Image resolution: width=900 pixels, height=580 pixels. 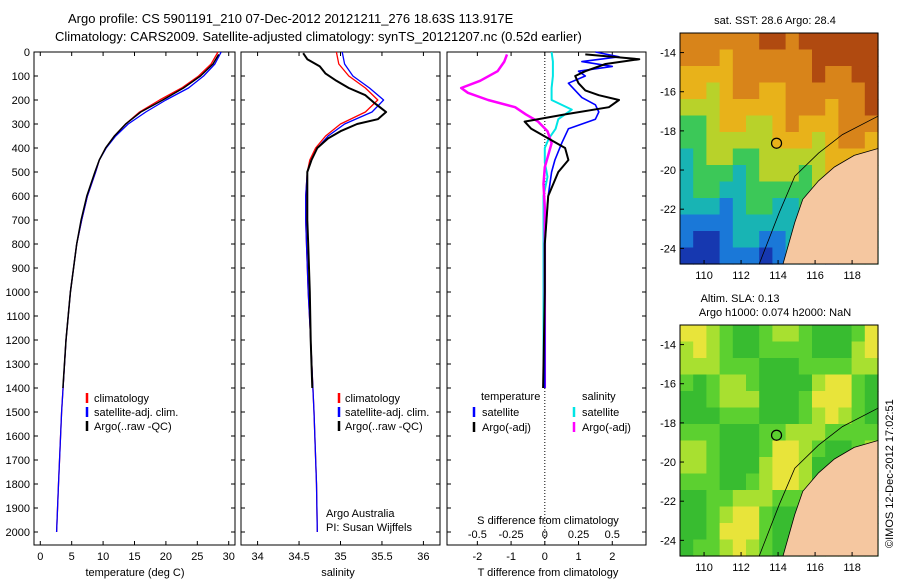 What do you see at coordinates (578, 557) in the screenshot?
I see `diff-xtick-label: 1` at bounding box center [578, 557].